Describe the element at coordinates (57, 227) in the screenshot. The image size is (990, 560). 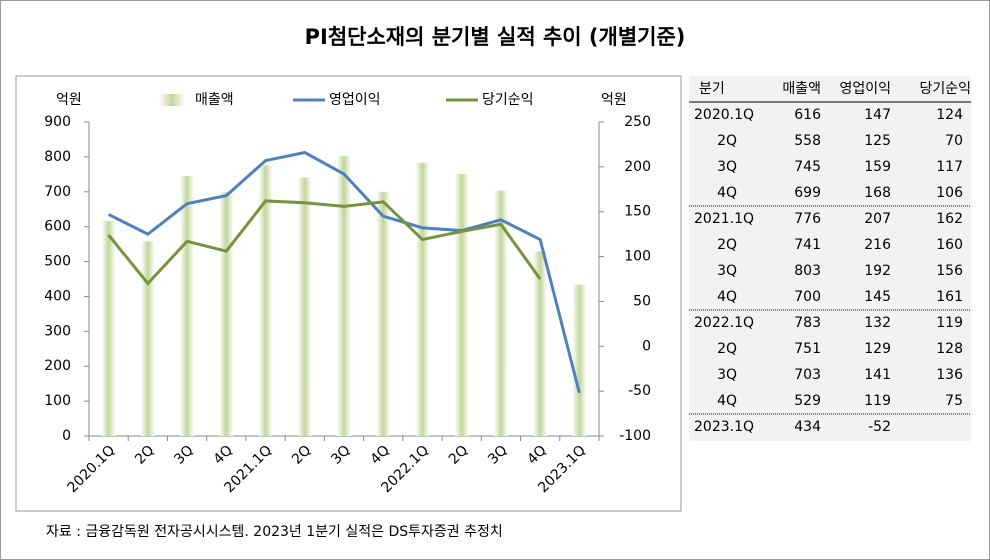
I see `y-tick-label: 600` at that location.